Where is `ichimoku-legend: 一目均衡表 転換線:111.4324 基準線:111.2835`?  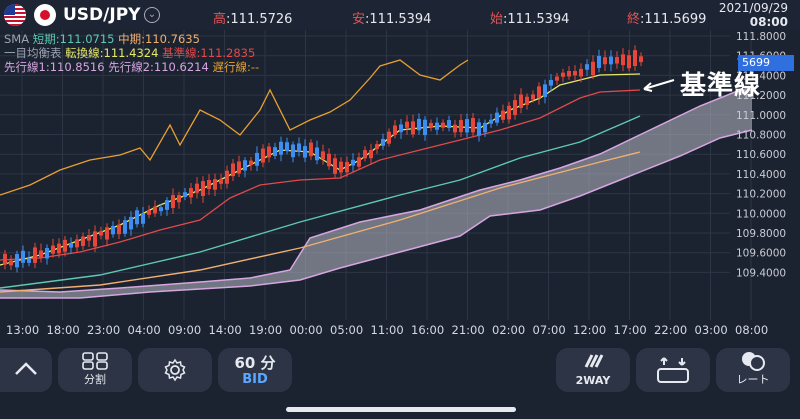 ichimoku-legend: 一目均衡表 転換線:111.4324 基準線:111.2835 is located at coordinates (130, 53).